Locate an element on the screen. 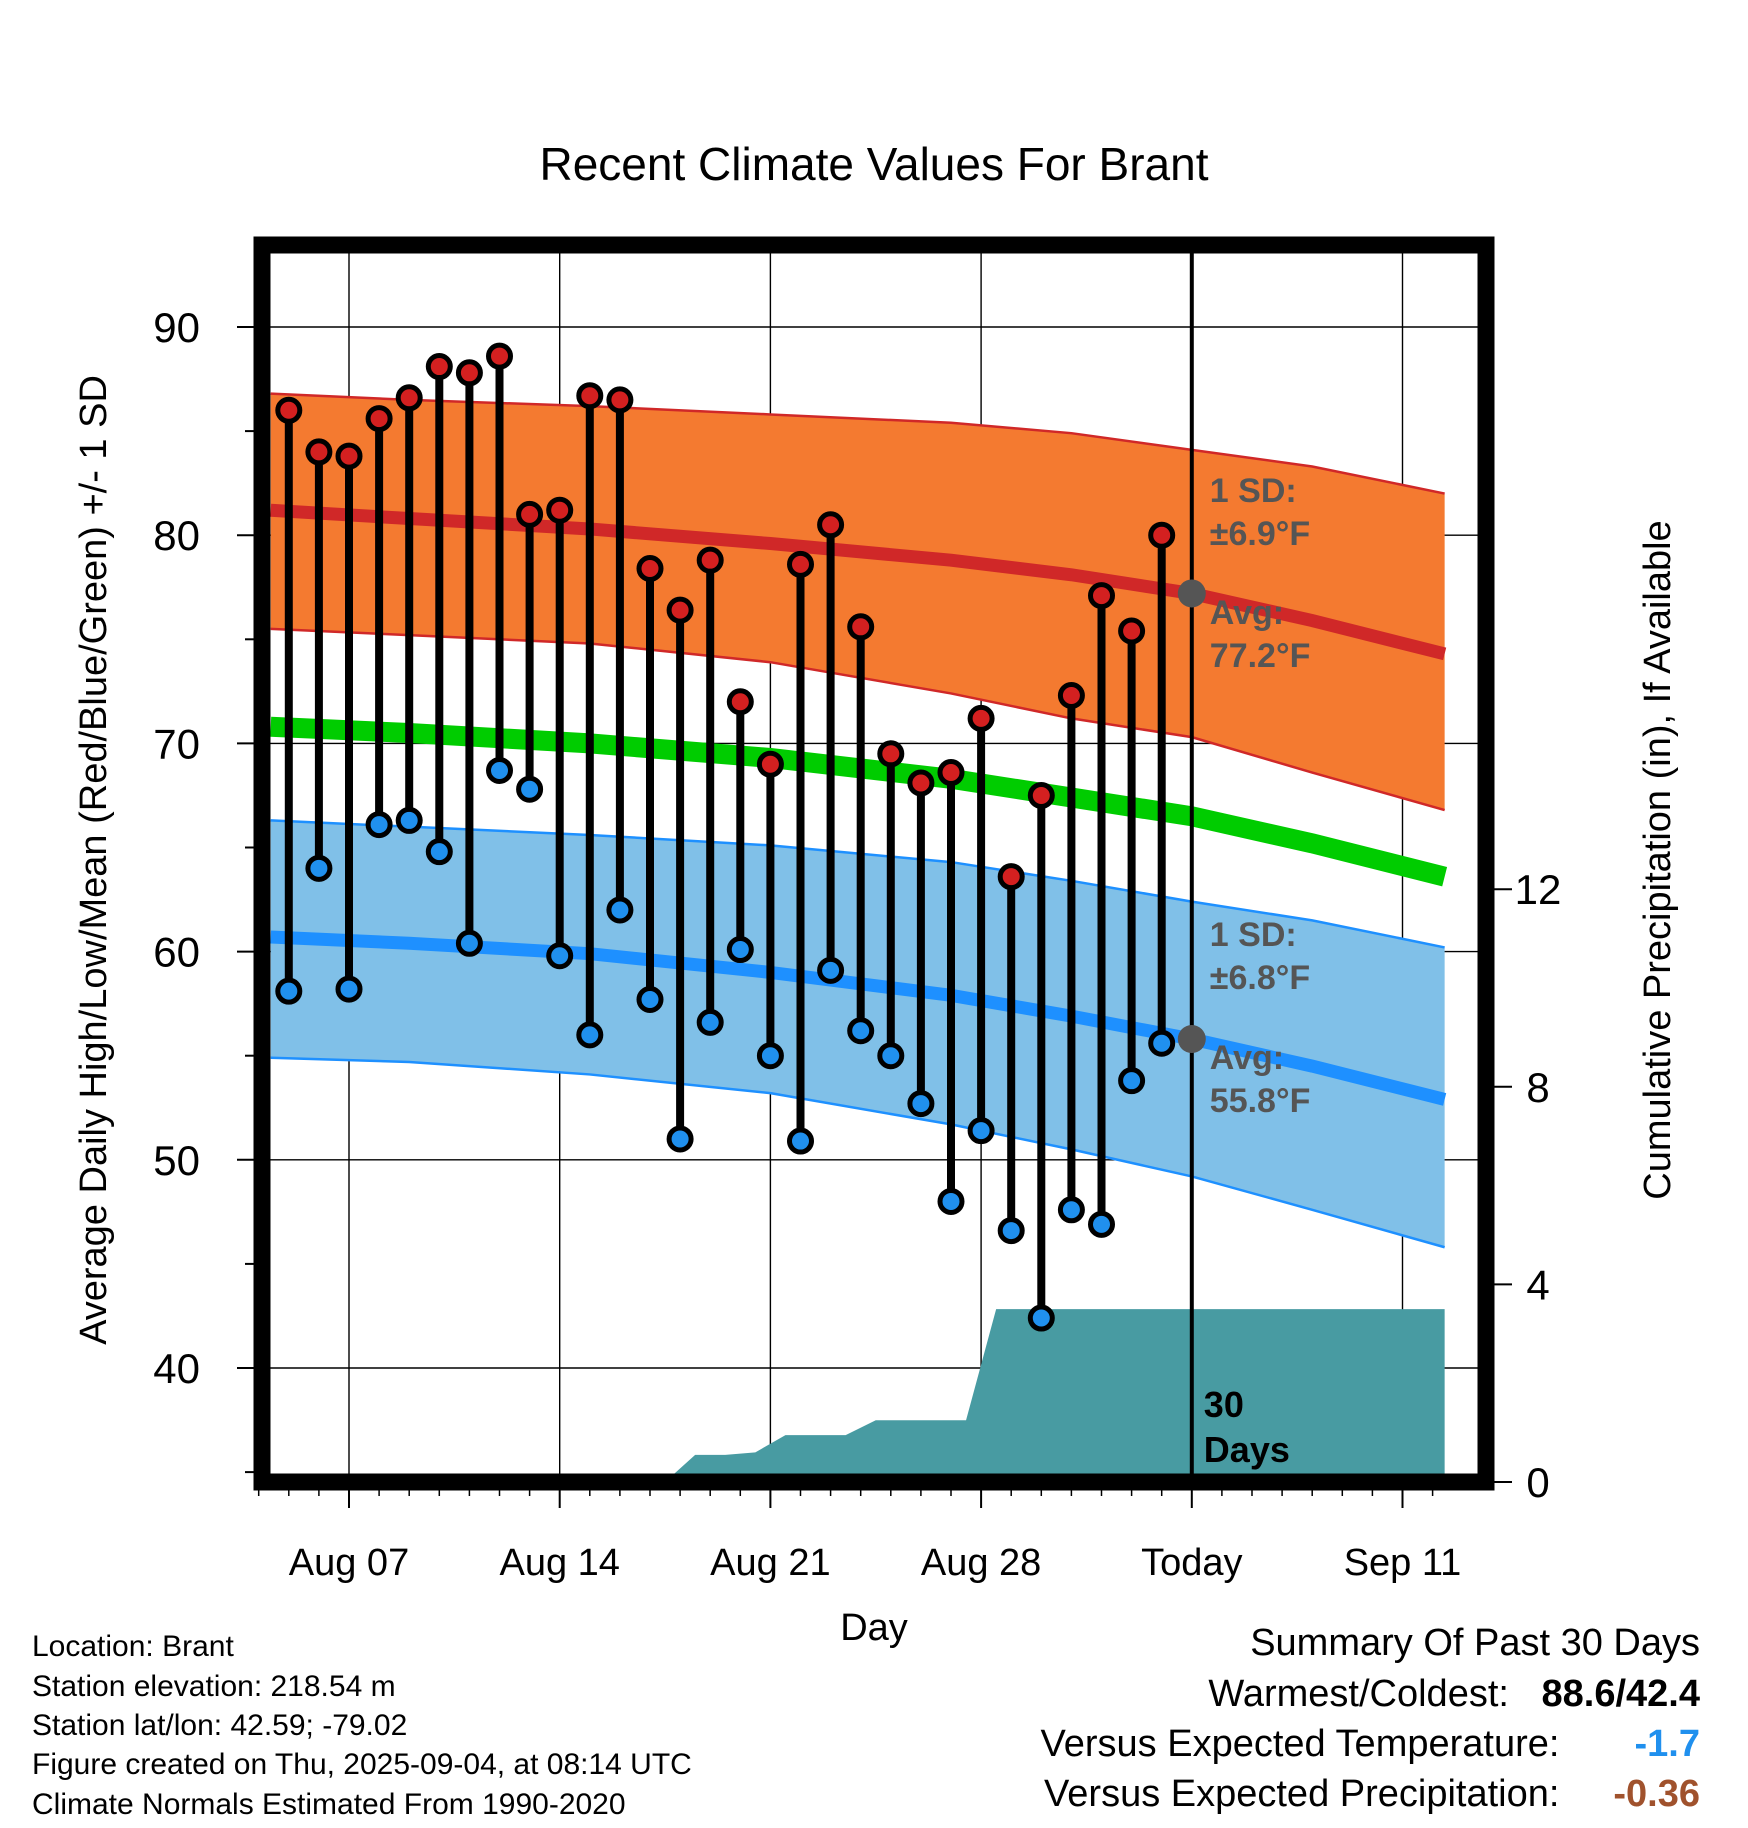  low-sd-label: 1 SD: is located at coordinates (1253, 935).